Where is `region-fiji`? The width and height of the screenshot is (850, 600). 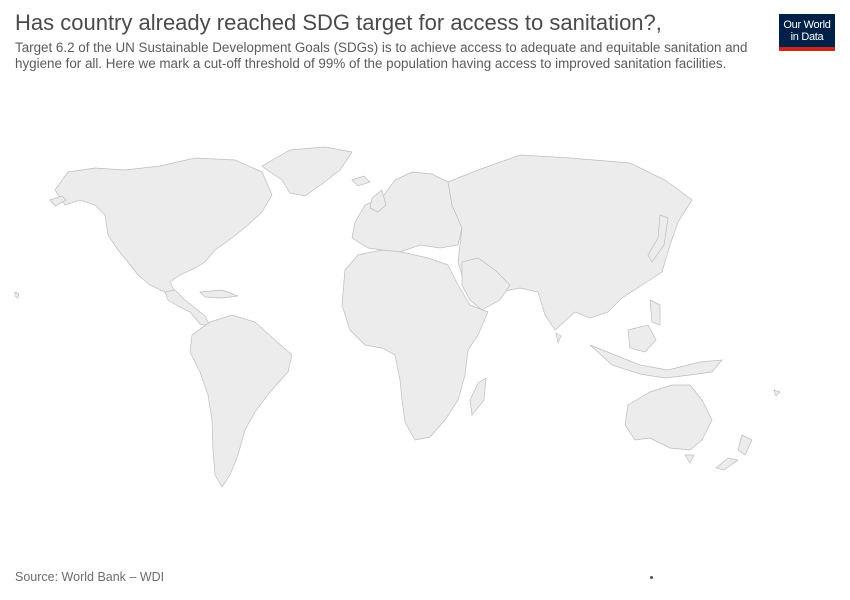 region-fiji is located at coordinates (777, 393).